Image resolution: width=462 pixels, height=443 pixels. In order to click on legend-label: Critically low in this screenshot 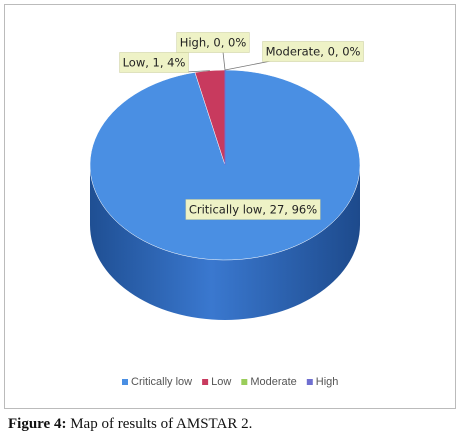, I will do `click(161, 382)`.